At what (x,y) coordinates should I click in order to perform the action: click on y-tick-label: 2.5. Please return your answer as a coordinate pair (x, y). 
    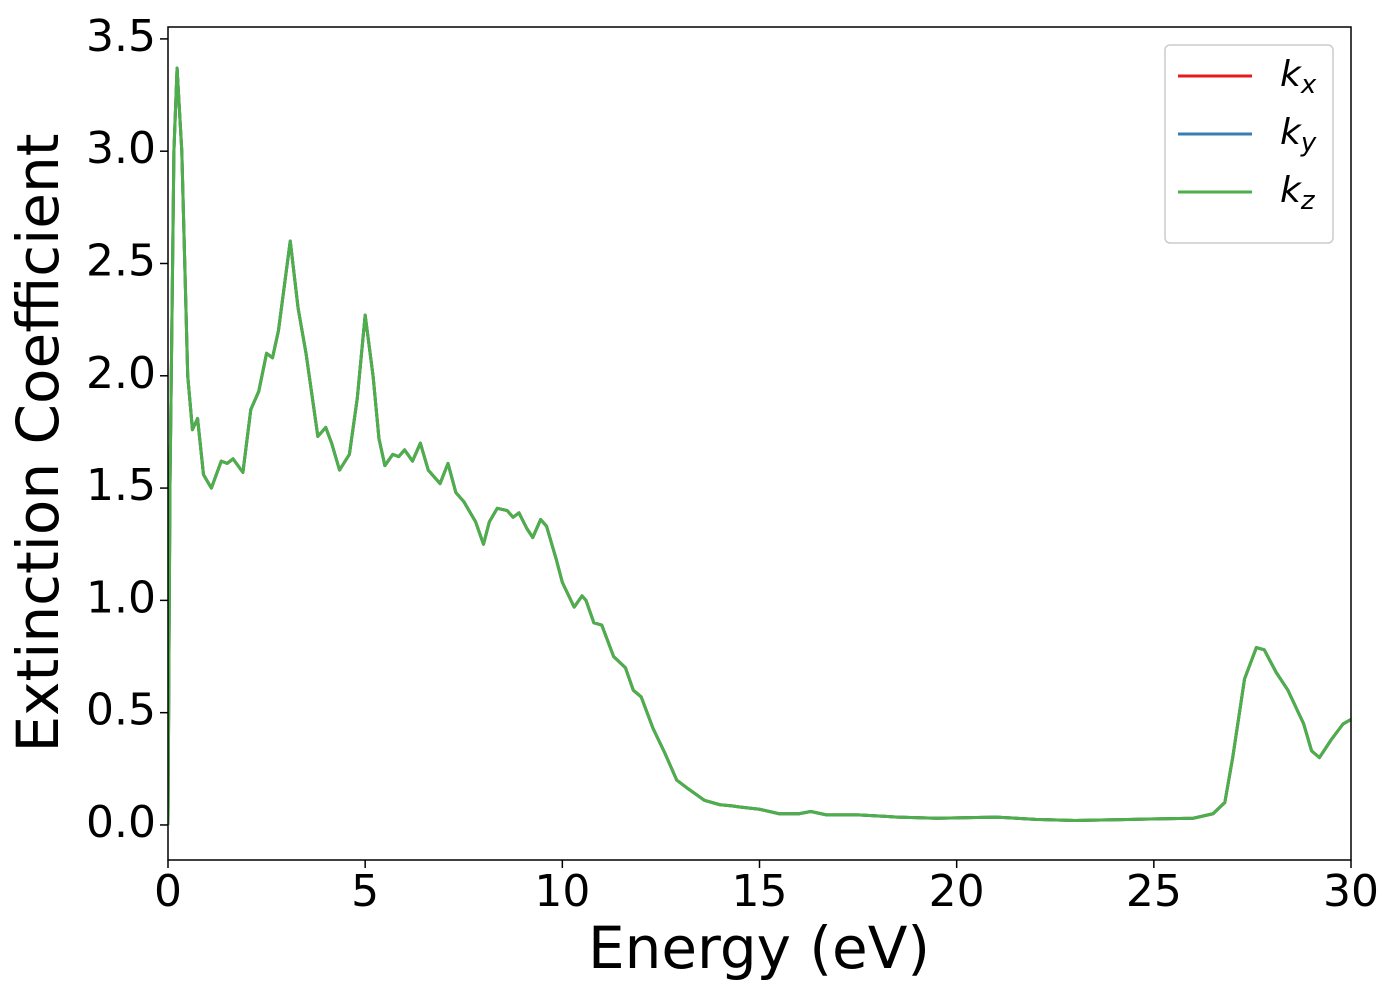
    Looking at the image, I should click on (121, 260).